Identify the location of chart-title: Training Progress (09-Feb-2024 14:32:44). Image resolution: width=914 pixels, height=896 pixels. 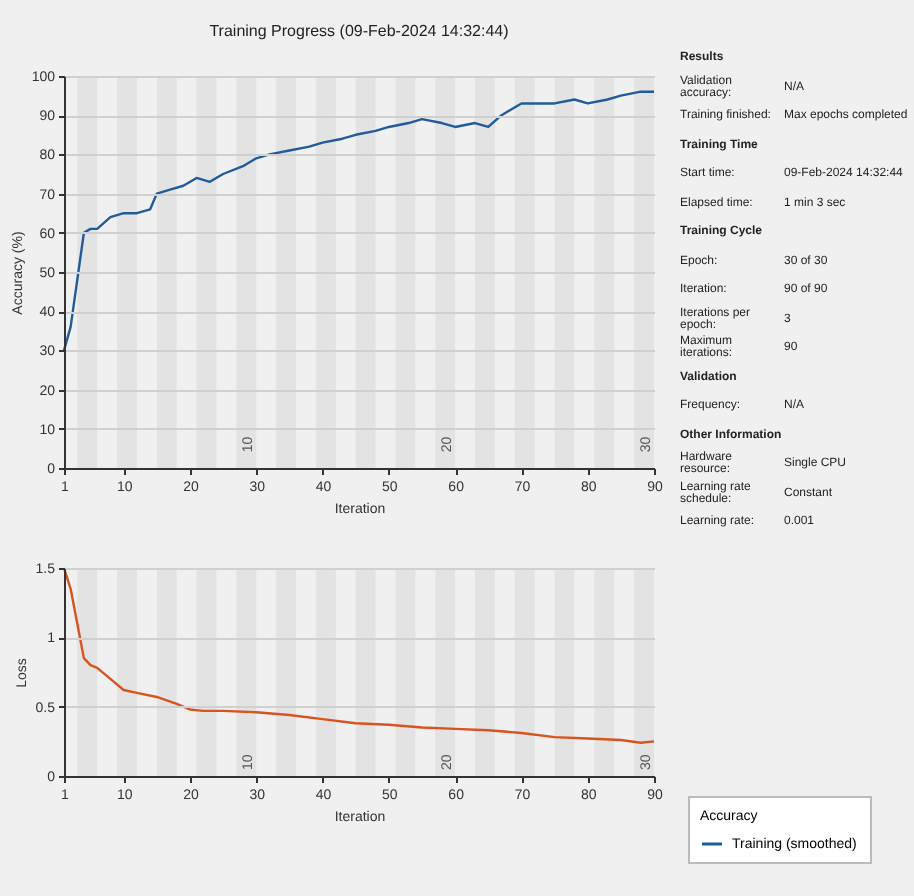
(359, 31).